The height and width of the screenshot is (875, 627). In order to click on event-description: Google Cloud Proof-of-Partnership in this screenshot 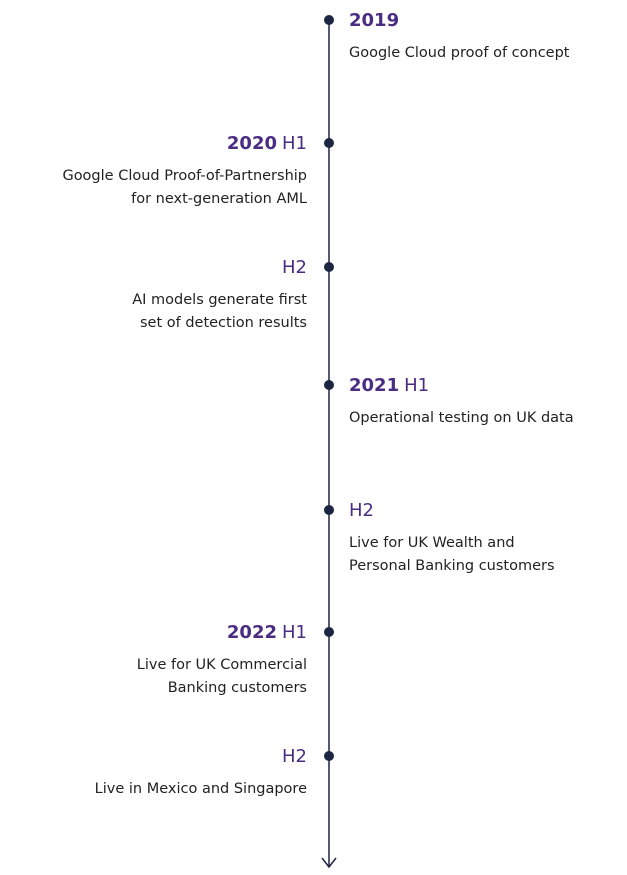, I will do `click(184, 176)`.